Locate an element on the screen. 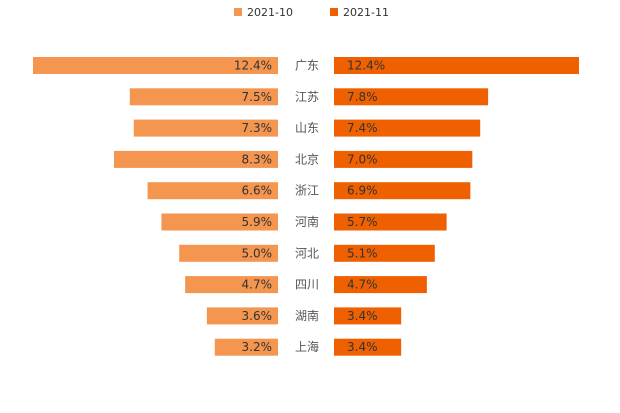  legend-label-2021-10: 2021-10 is located at coordinates (270, 12).